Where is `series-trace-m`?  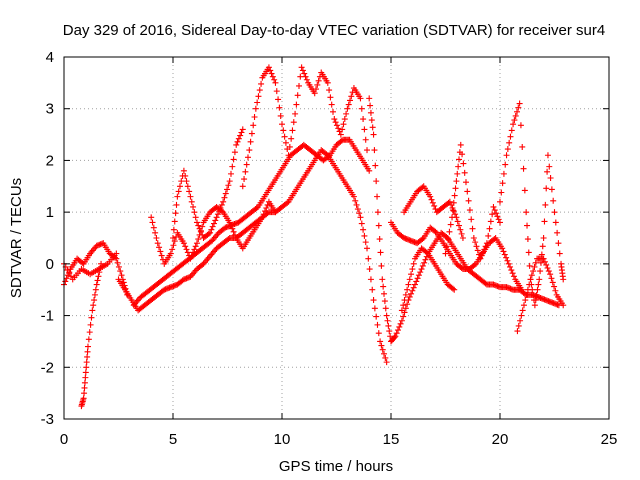
series-trace-m is located at coordinates (472, 201).